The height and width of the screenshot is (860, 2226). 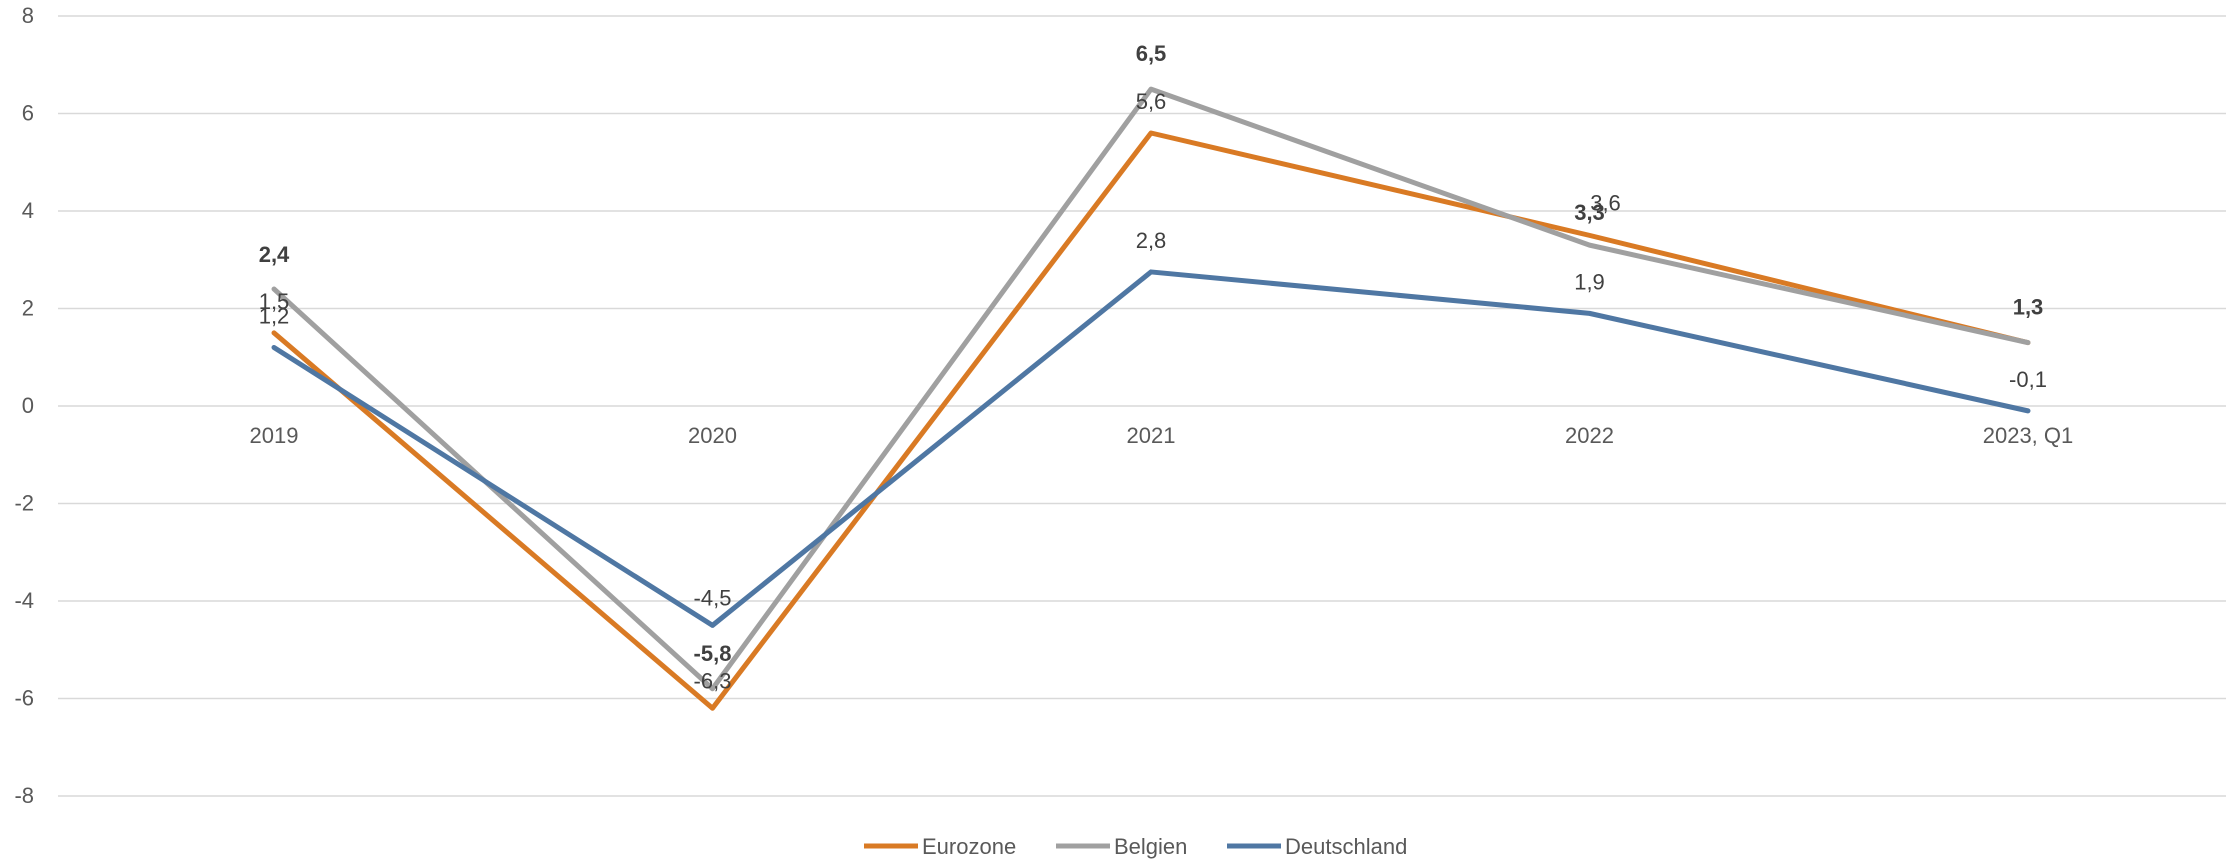 What do you see at coordinates (1150, 846) in the screenshot?
I see `legend-label-belgien: Belgien` at bounding box center [1150, 846].